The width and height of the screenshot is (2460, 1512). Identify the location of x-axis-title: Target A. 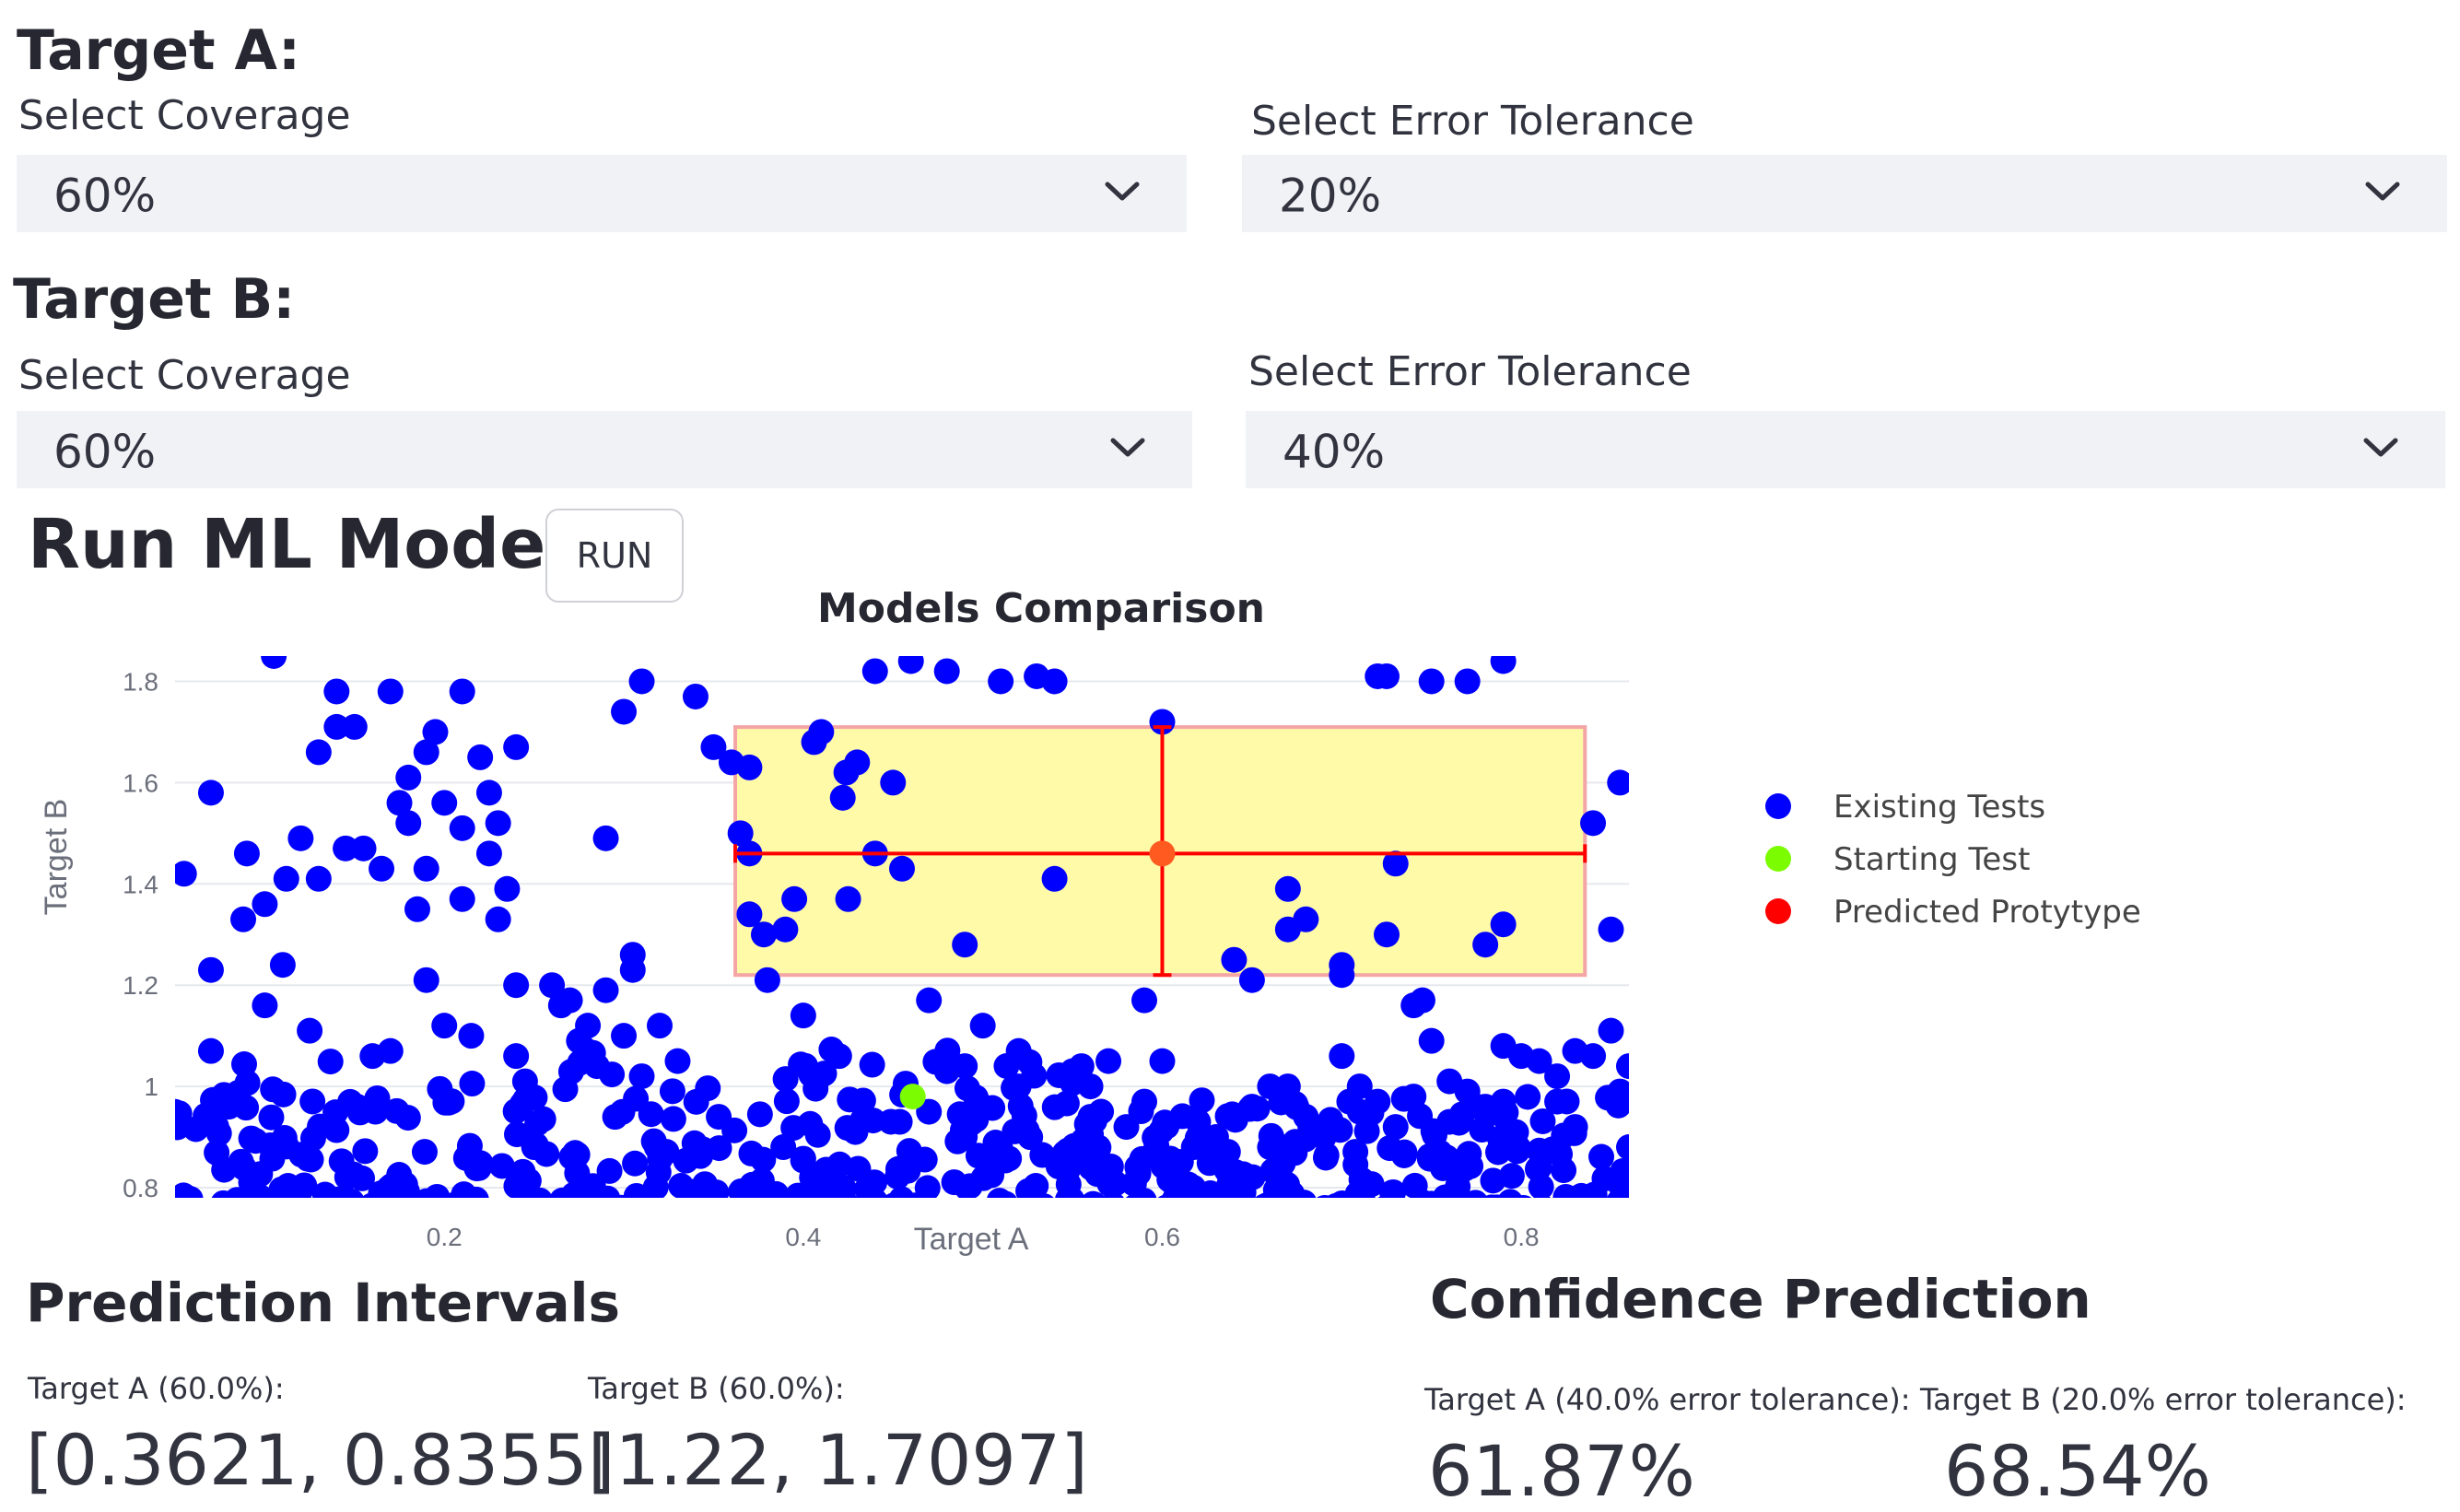
(972, 1239).